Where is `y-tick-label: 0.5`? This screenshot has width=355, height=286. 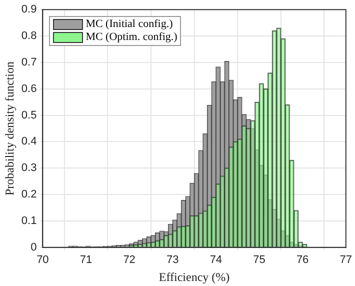
y-tick-label: 0.5 is located at coordinates (29, 115).